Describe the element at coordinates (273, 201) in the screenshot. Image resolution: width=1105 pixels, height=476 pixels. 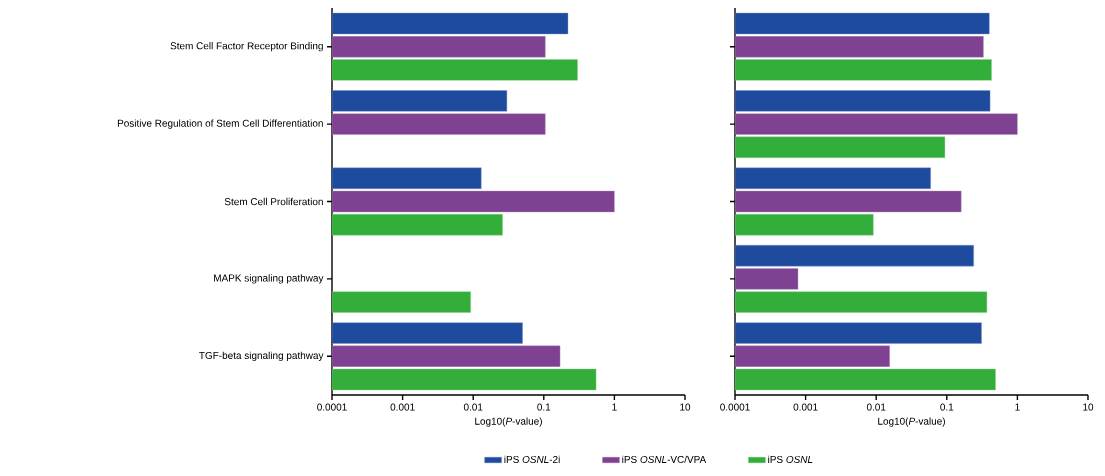
I see `y-tick-label: Stem Cell Proliferation` at that location.